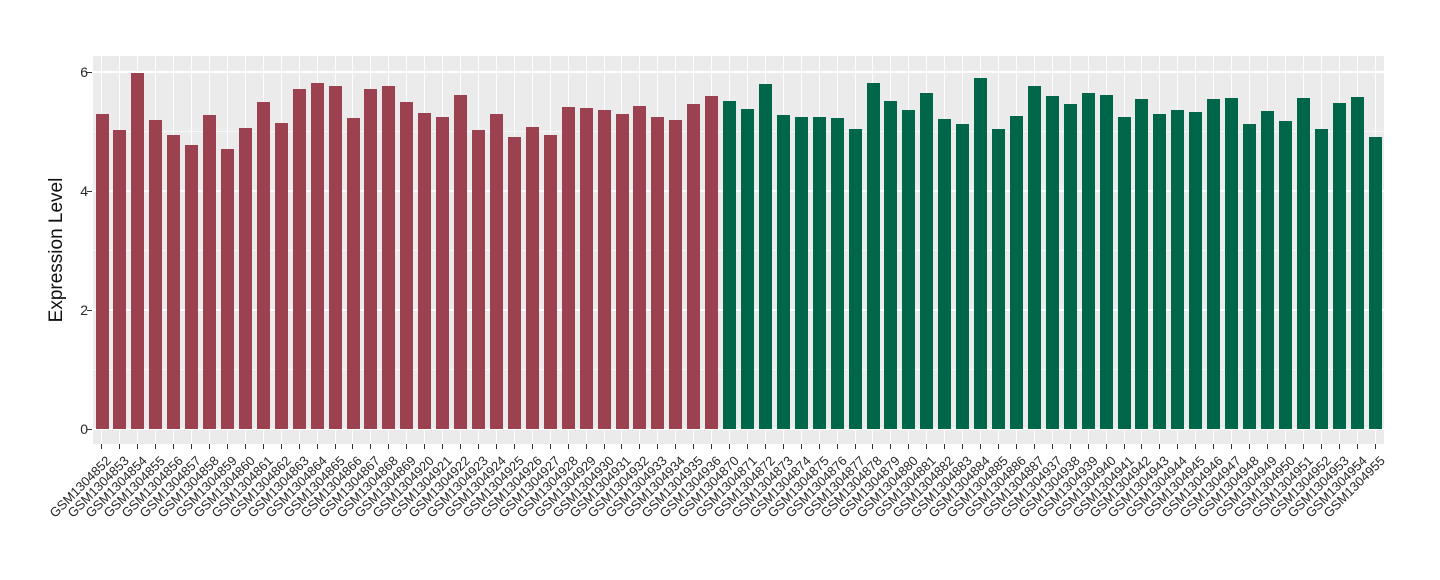  Describe the element at coordinates (738, 131) in the screenshot. I see `minor-gridline-y5` at that location.